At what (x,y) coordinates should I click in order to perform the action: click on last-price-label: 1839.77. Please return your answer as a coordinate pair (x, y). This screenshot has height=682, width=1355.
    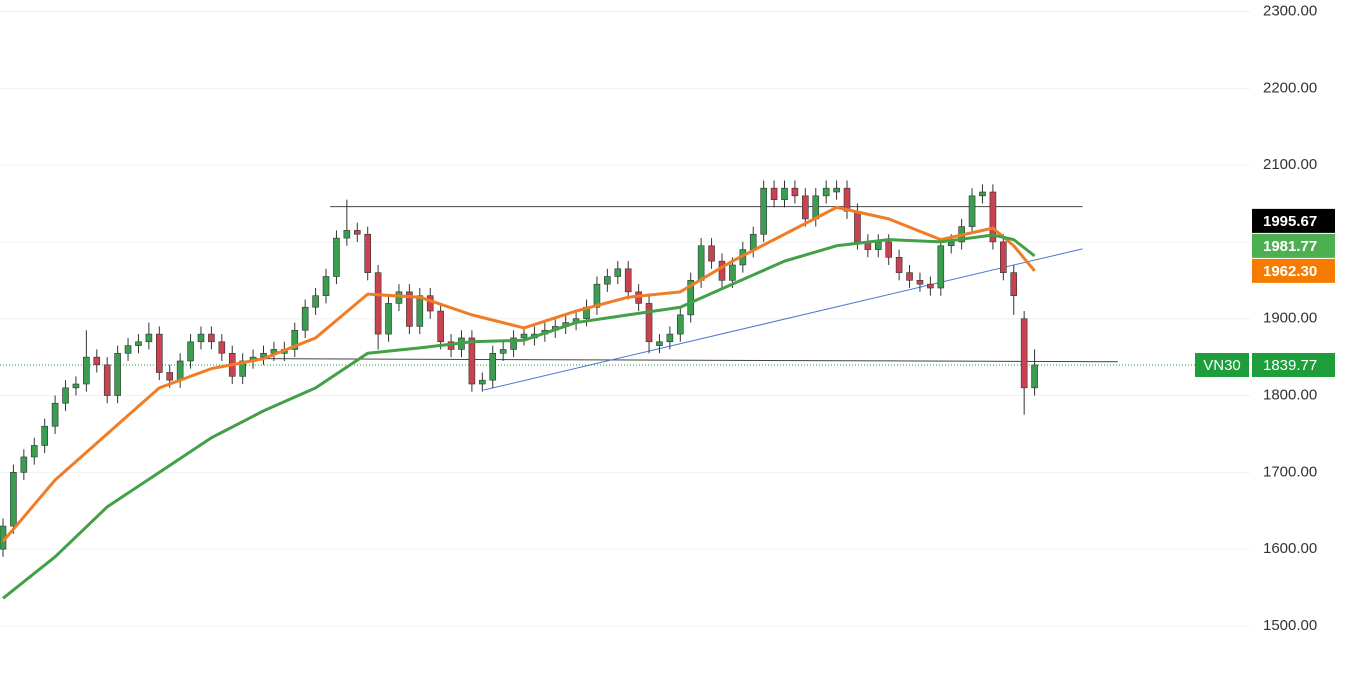
    Looking at the image, I should click on (1290, 365).